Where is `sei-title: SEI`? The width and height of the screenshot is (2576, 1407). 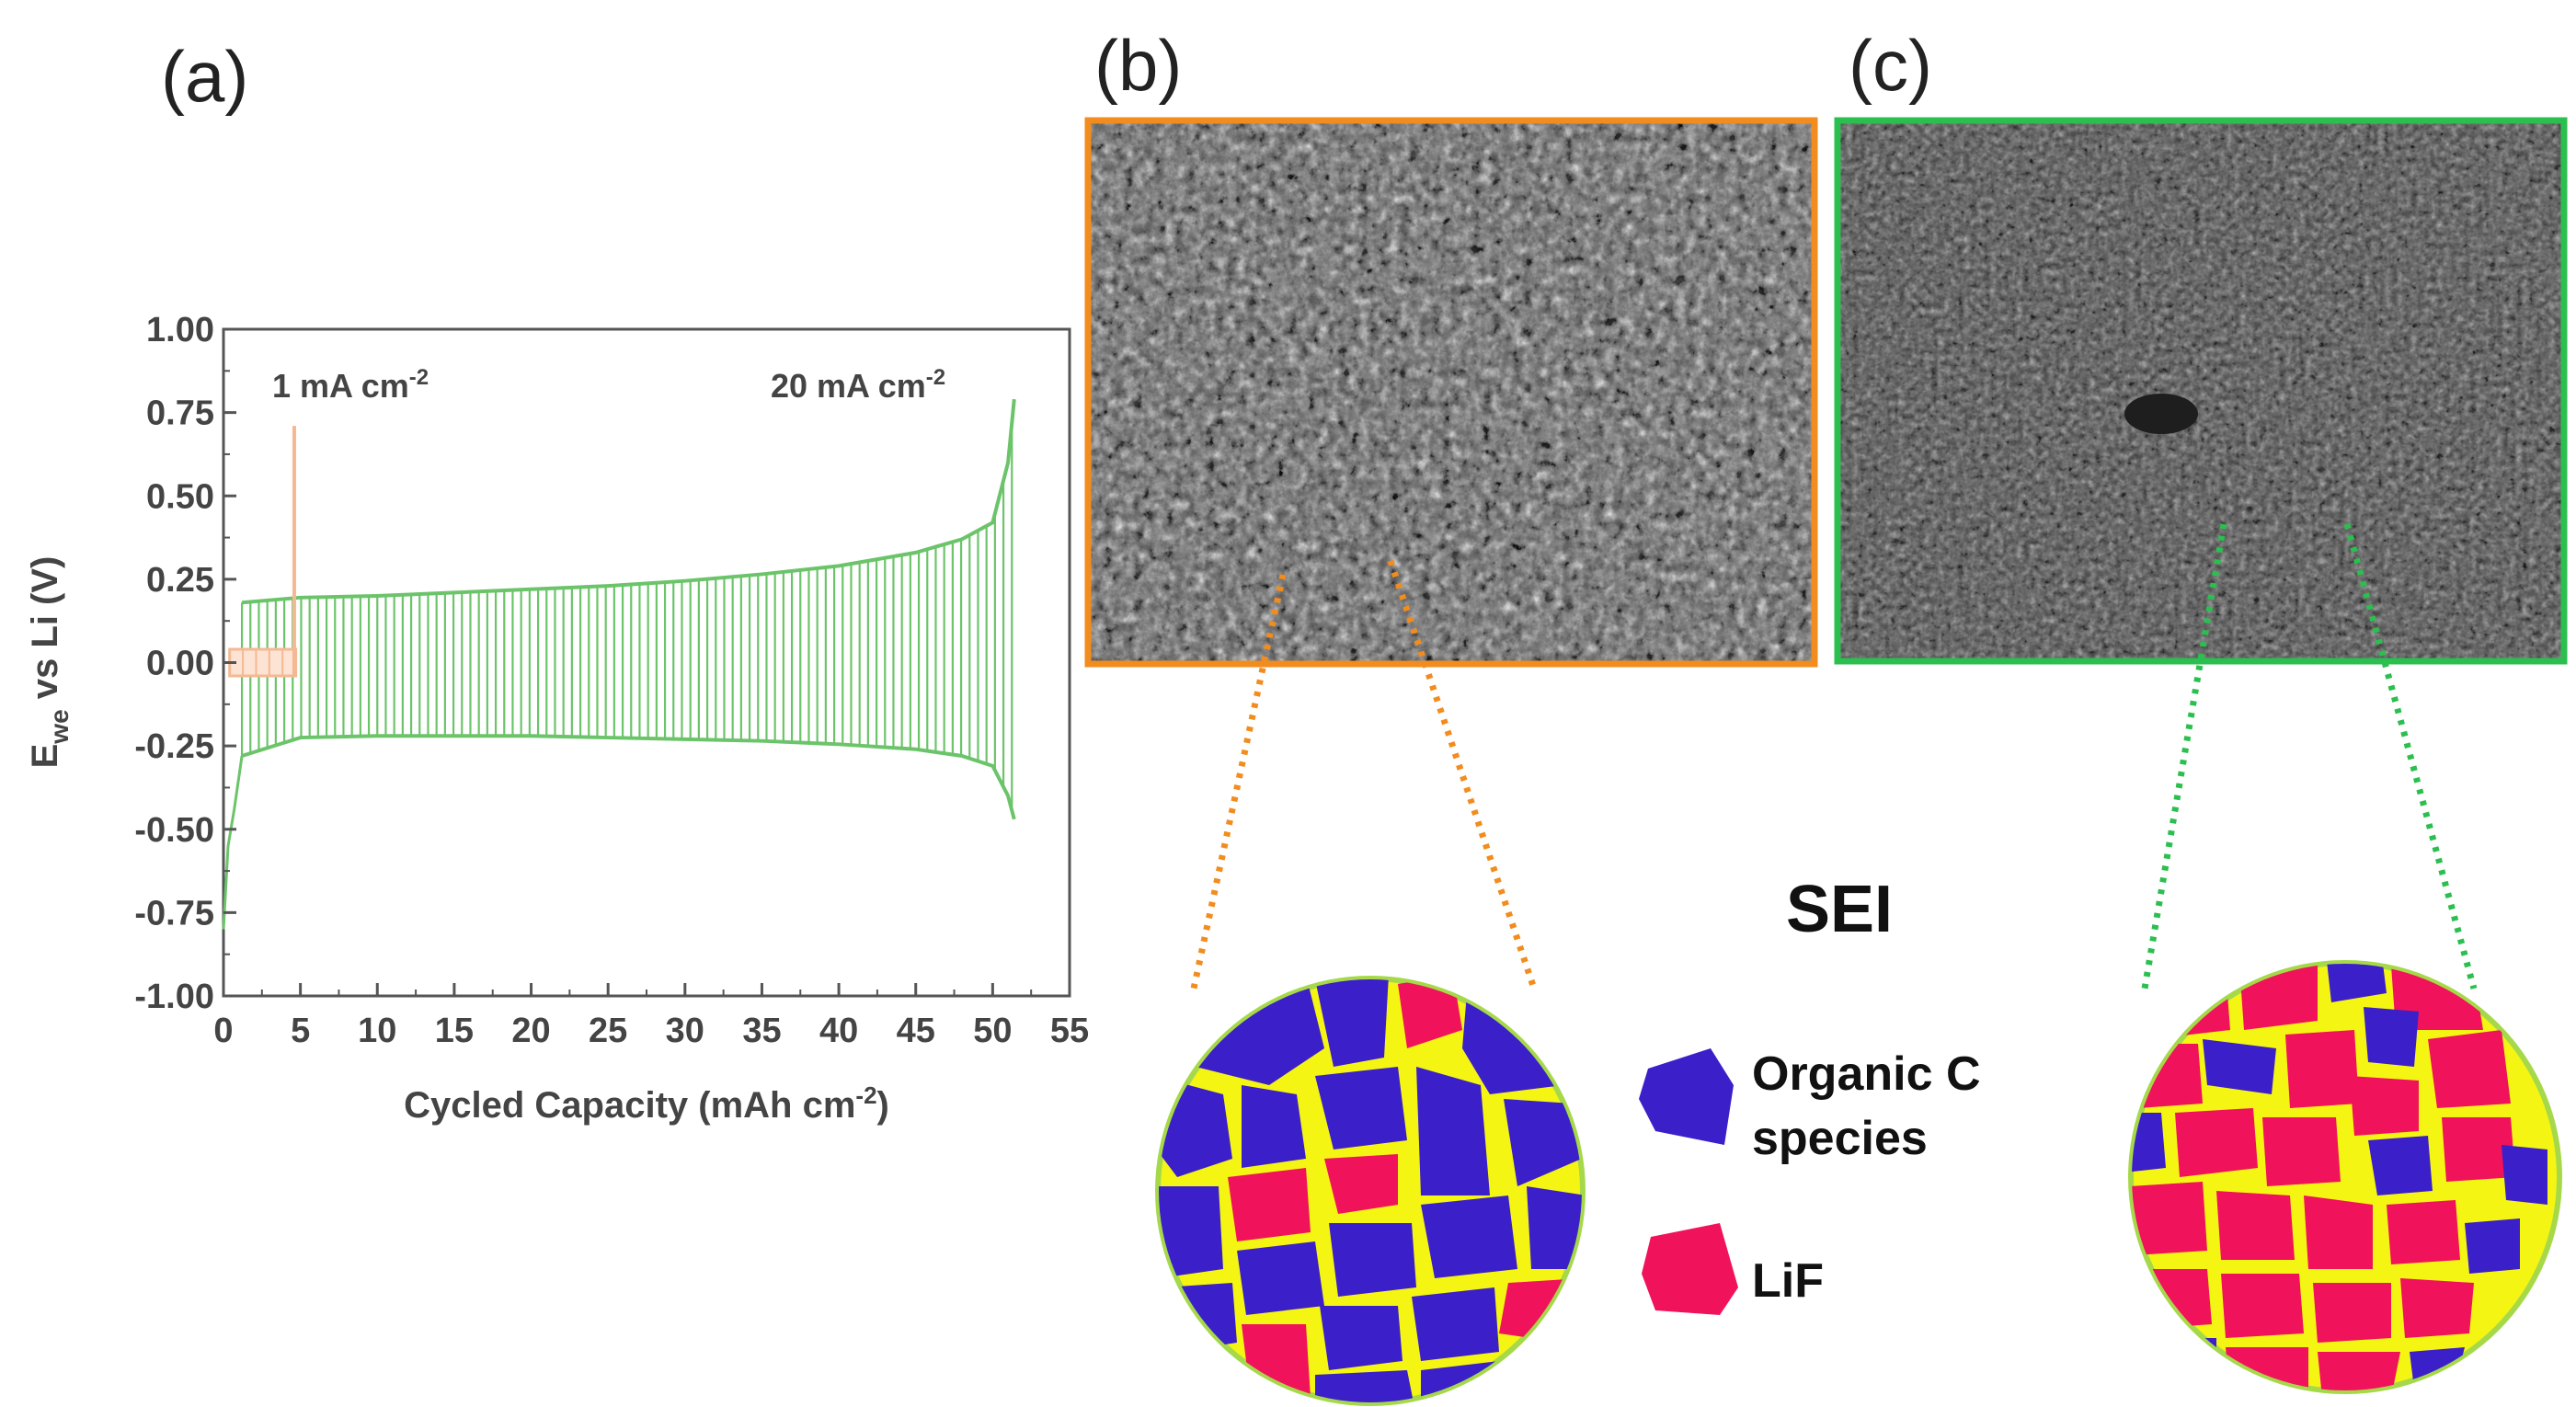 sei-title: SEI is located at coordinates (1840, 910).